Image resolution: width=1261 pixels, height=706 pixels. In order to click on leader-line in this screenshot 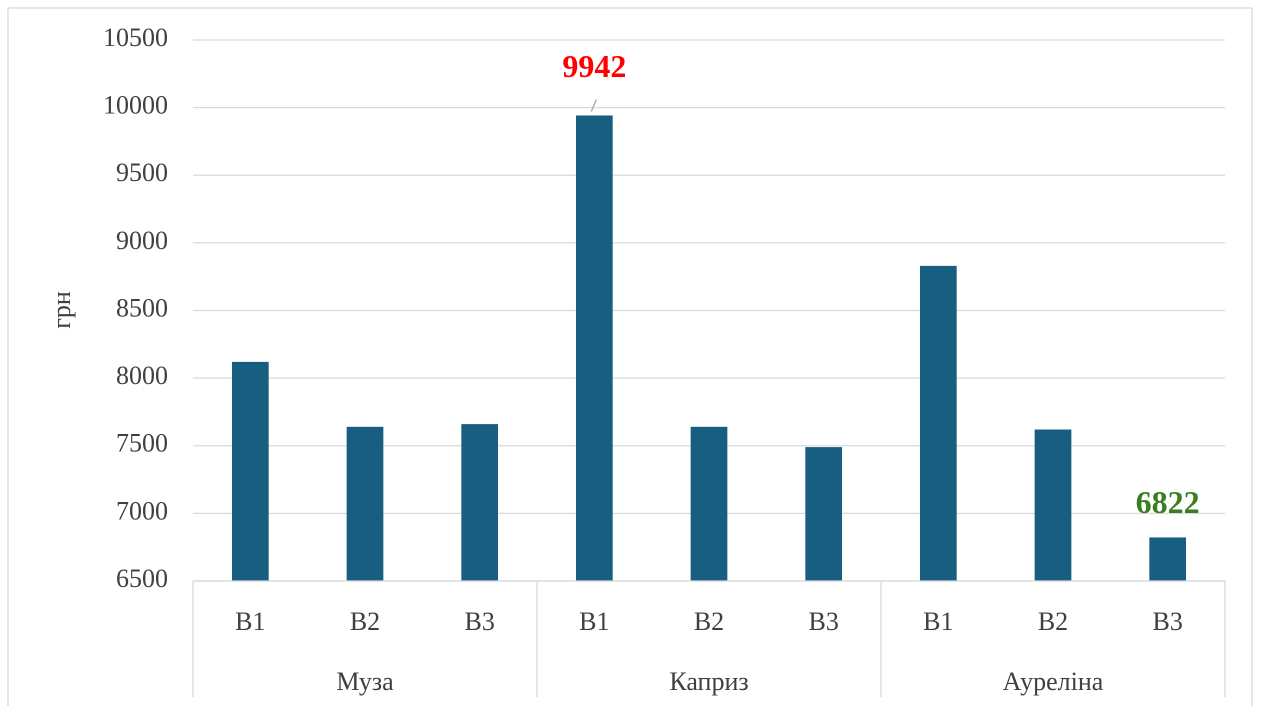, I will do `click(593, 105)`.